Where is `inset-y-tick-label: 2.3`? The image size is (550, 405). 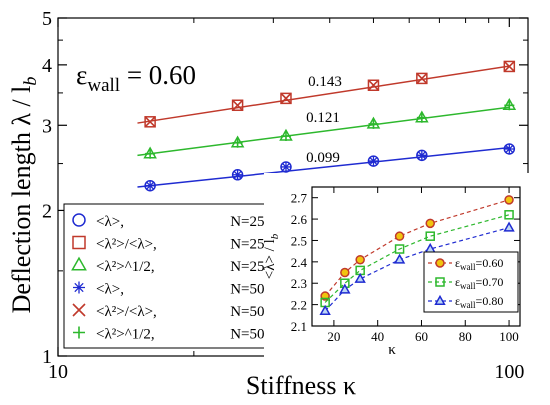 inset-y-tick-label: 2.3 is located at coordinates (299, 283).